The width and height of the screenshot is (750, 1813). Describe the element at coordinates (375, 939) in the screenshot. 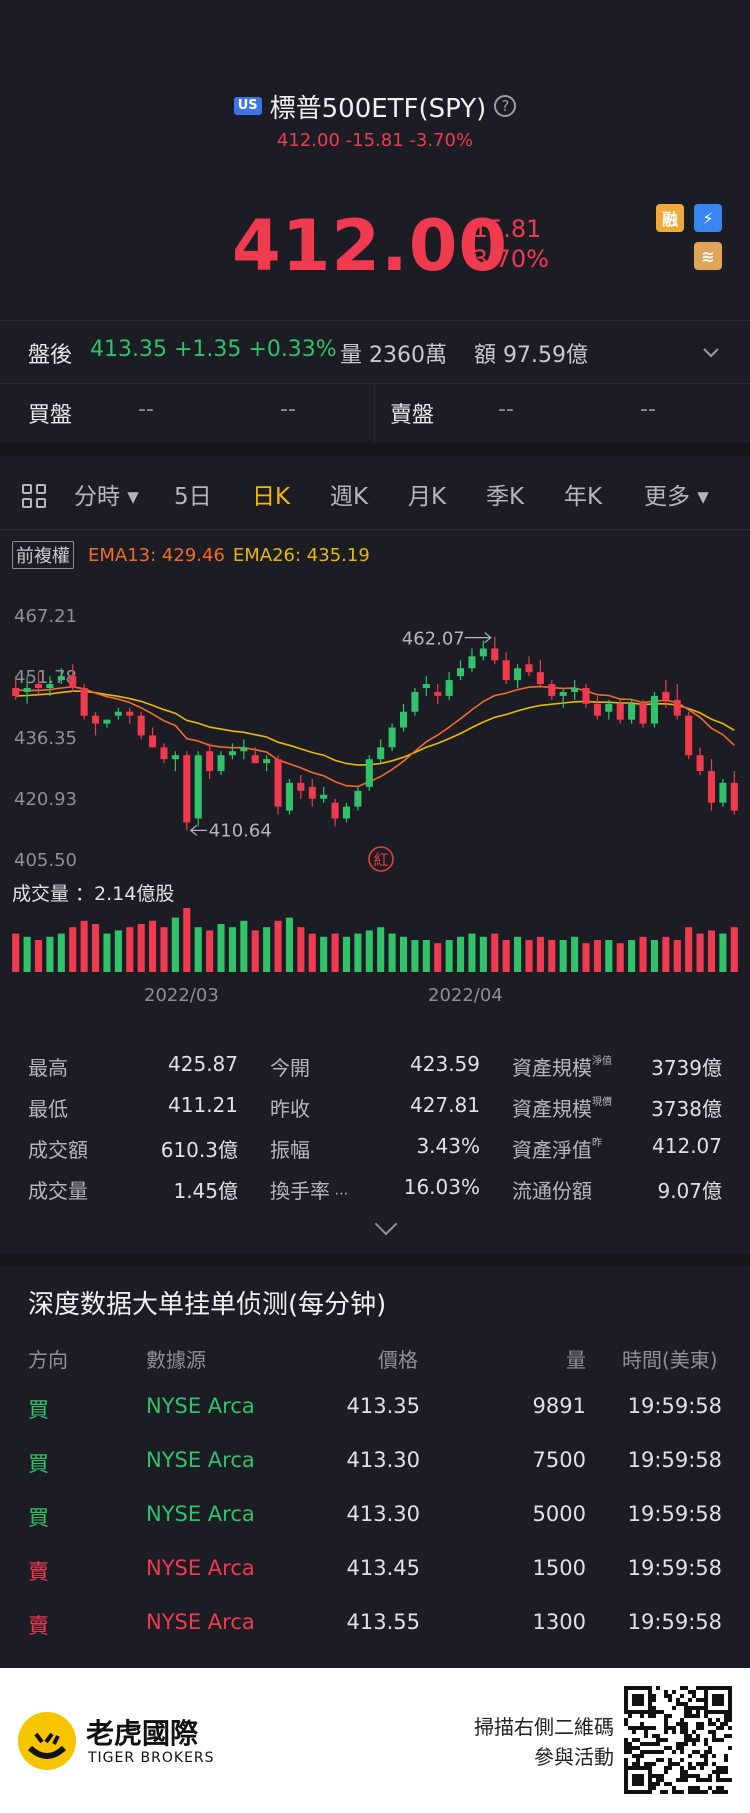

I see `volume-chart` at that location.